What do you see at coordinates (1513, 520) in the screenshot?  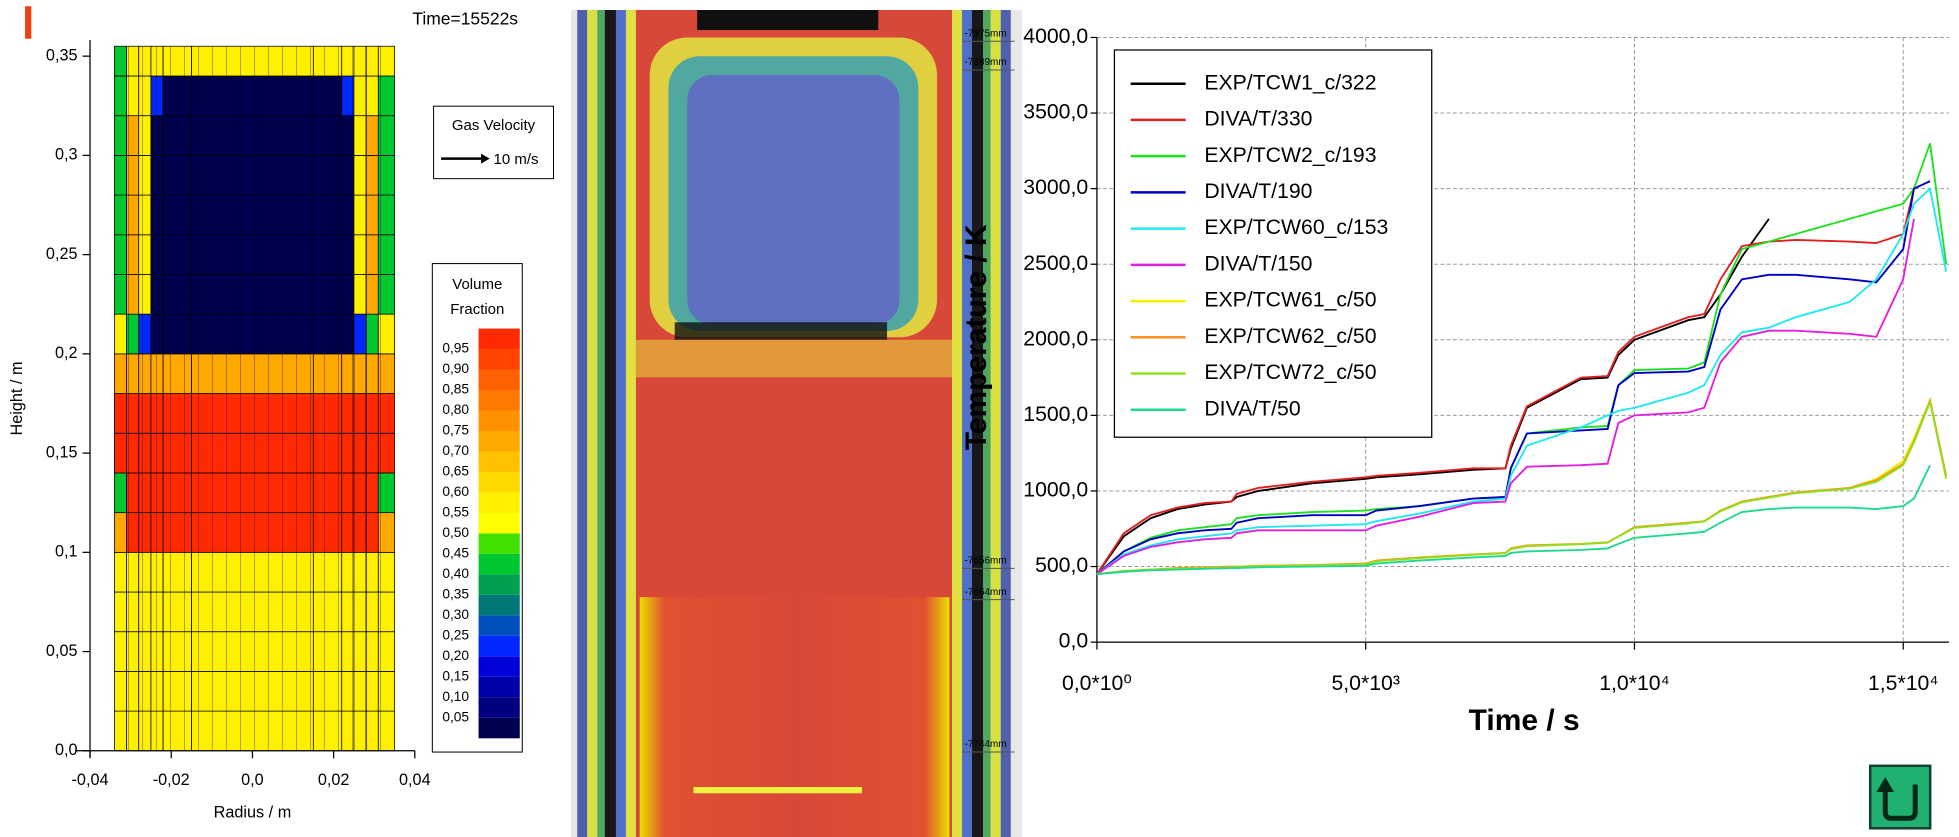 I see `series-line` at bounding box center [1513, 520].